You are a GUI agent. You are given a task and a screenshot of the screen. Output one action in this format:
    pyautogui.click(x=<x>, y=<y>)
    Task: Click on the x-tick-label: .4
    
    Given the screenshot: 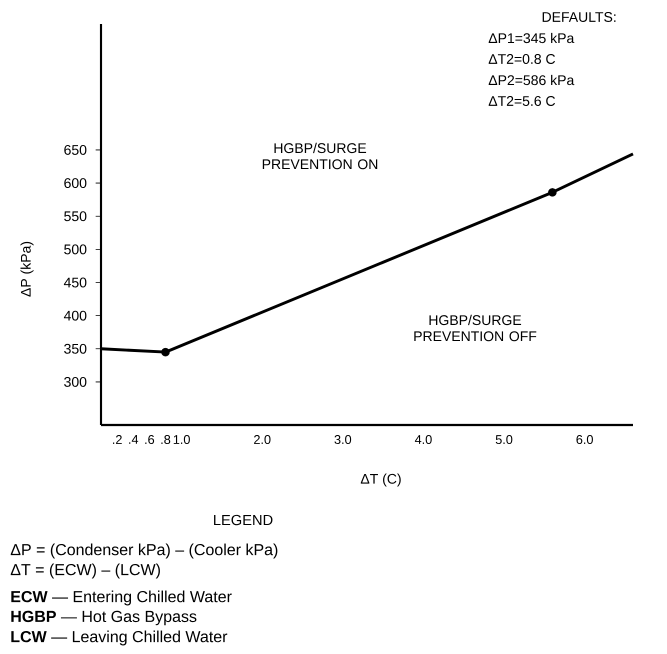 What is the action you would take?
    pyautogui.click(x=133, y=439)
    